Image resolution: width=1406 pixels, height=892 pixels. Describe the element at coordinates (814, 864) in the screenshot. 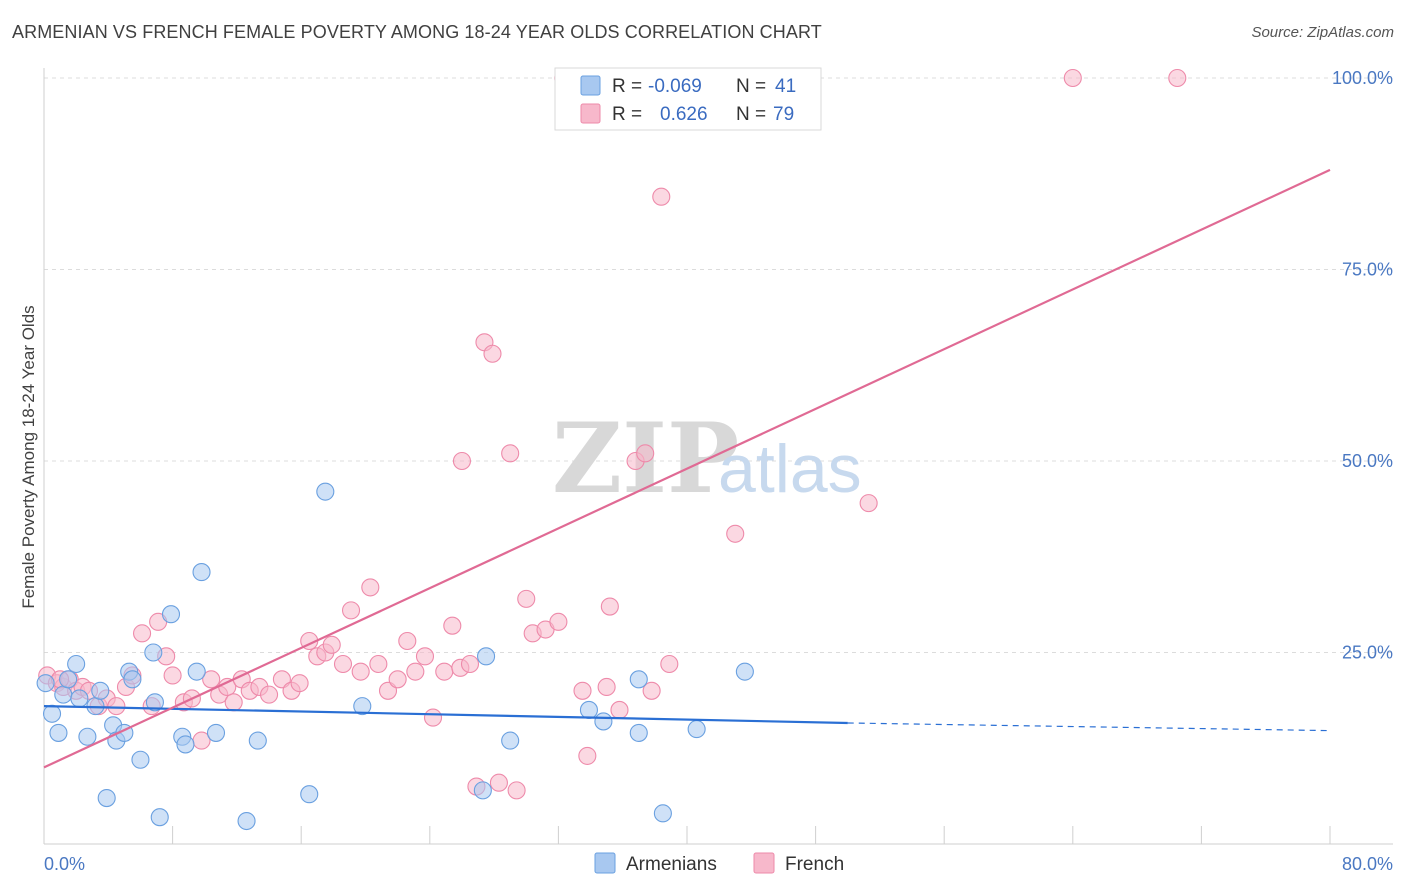

I see `bottom-legend-french: French` at that location.